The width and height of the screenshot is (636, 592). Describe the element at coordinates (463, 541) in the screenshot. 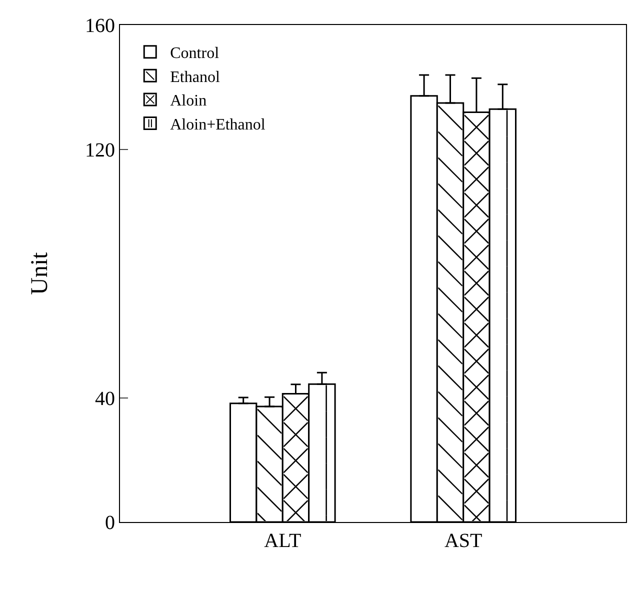

I see `x-tick-label: AST` at that location.